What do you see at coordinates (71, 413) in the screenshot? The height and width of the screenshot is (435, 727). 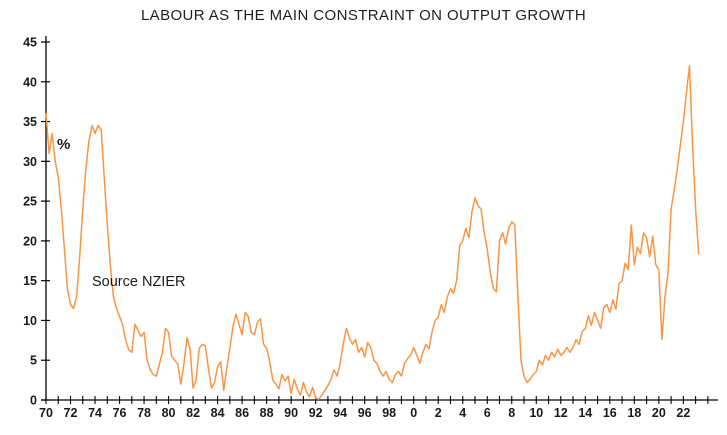 I see `x-axis-tick-label: 72` at bounding box center [71, 413].